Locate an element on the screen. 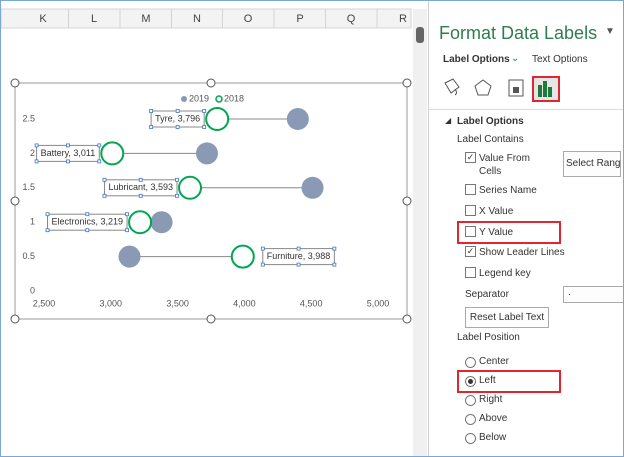  checkbox-label: Series Name is located at coordinates (508, 190).